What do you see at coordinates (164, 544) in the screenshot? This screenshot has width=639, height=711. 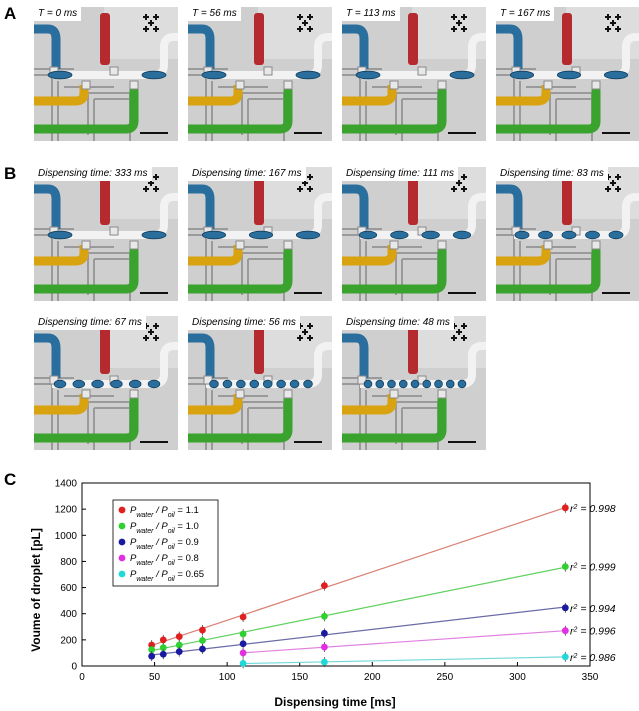 I see `legend-entry: Pwater / Poil = 0.9` at bounding box center [164, 544].